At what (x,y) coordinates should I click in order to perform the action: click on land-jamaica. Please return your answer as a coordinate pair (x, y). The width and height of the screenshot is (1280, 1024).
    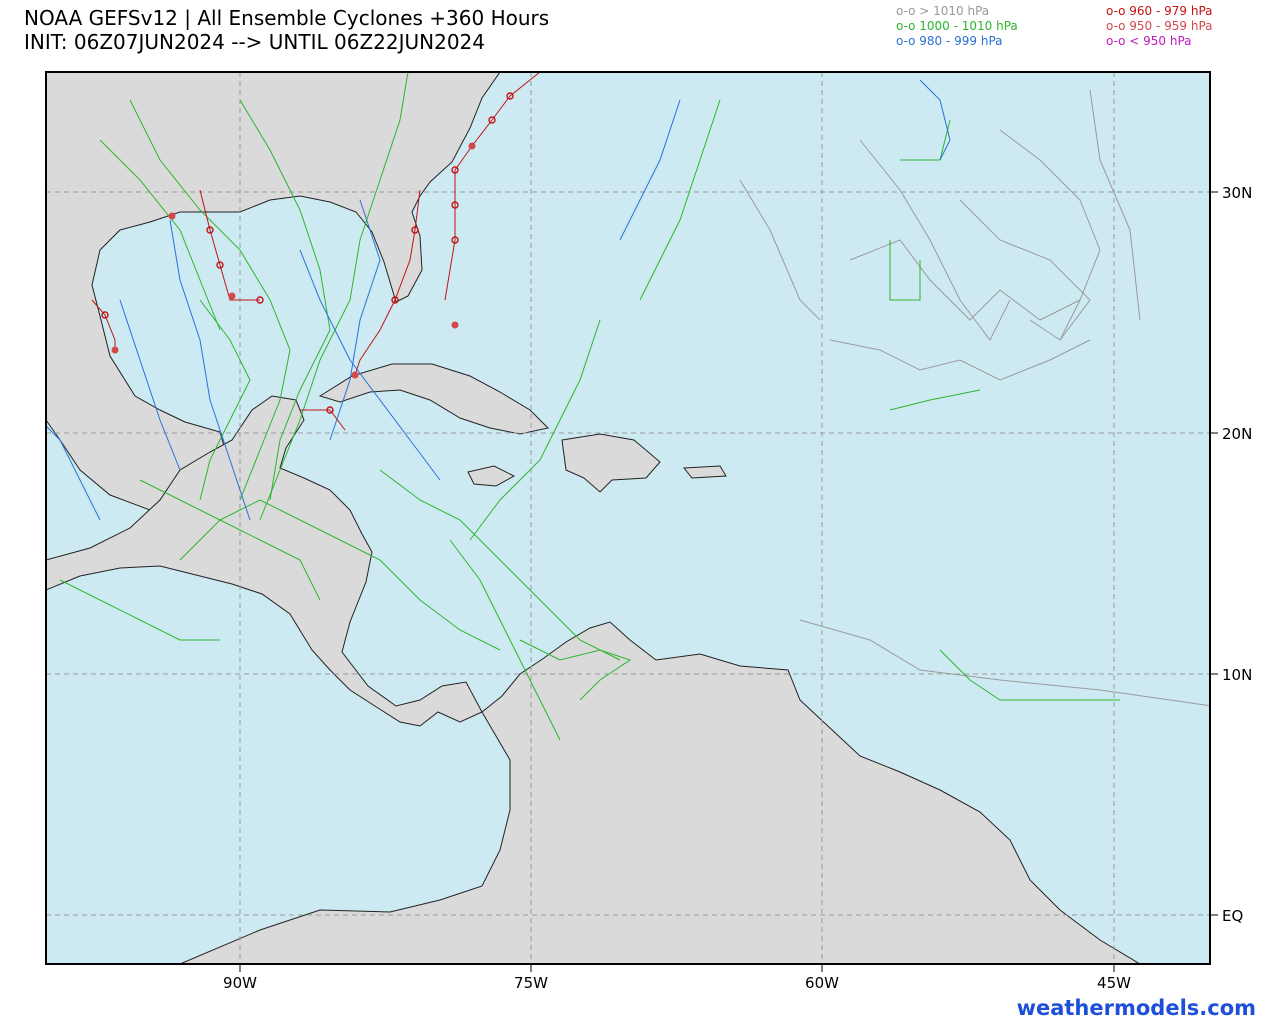
    Looking at the image, I should click on (491, 476).